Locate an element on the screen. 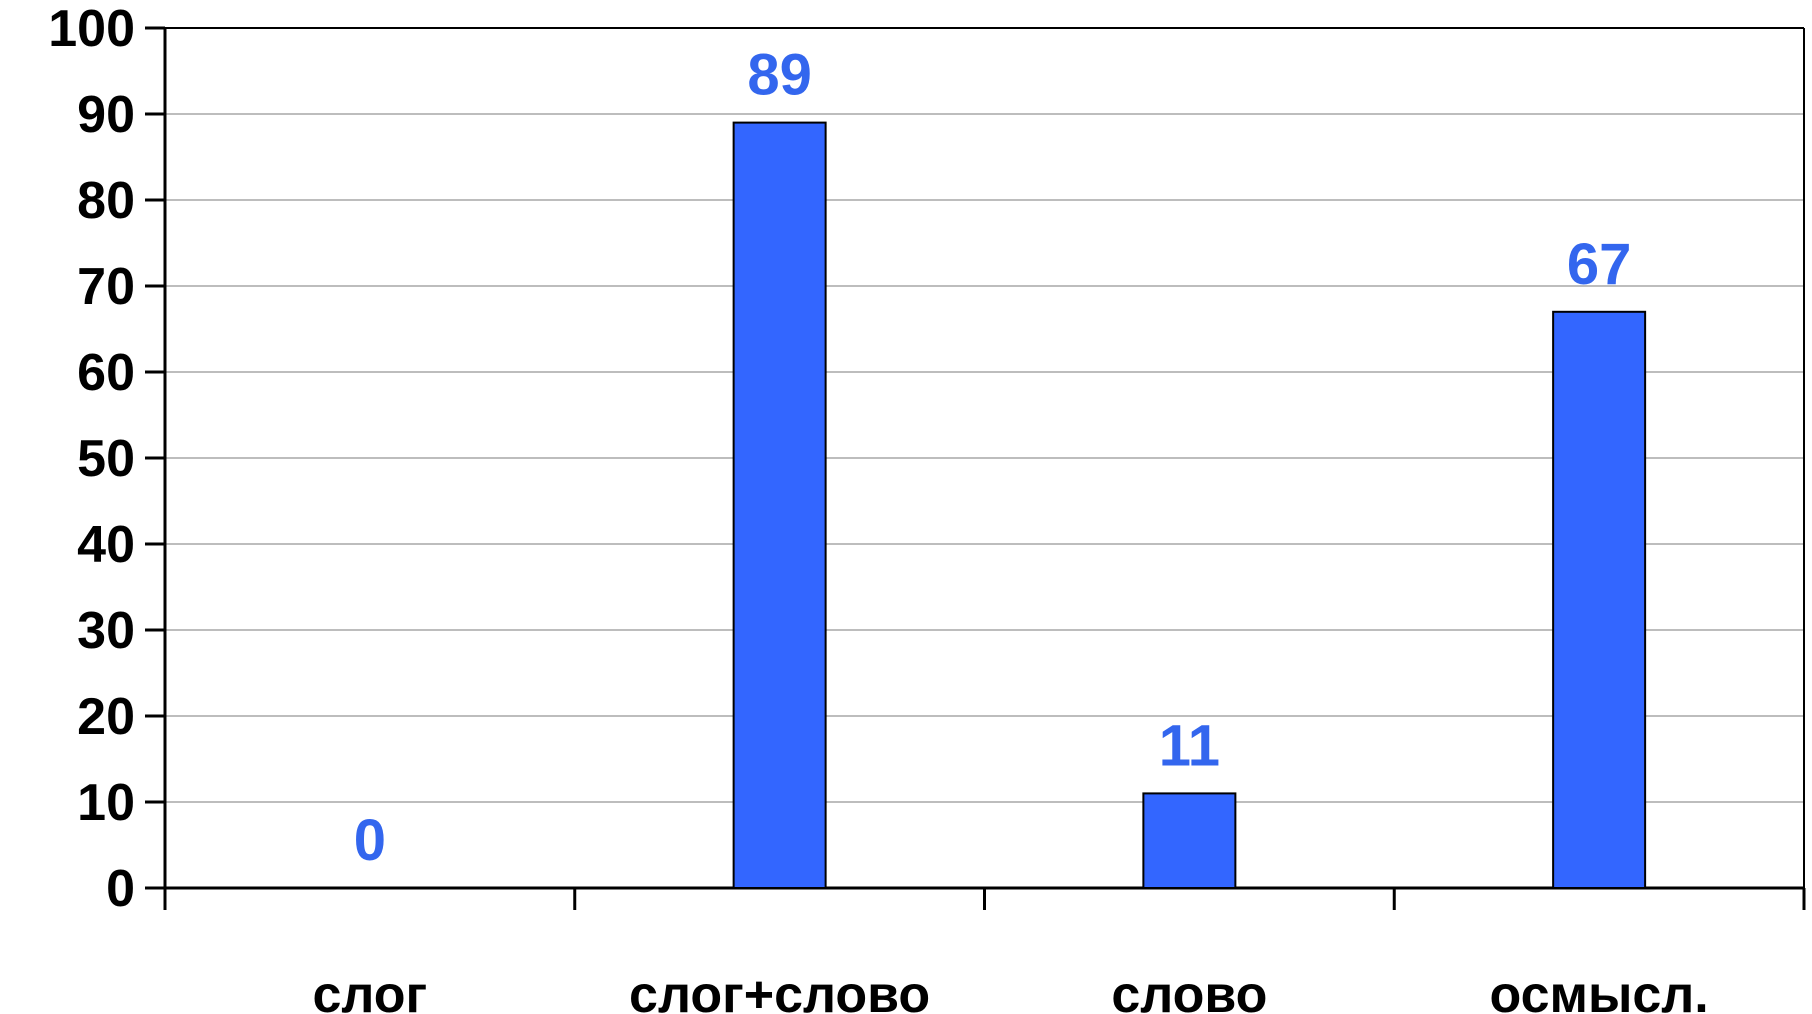  x-category-label: слог is located at coordinates (370, 990).